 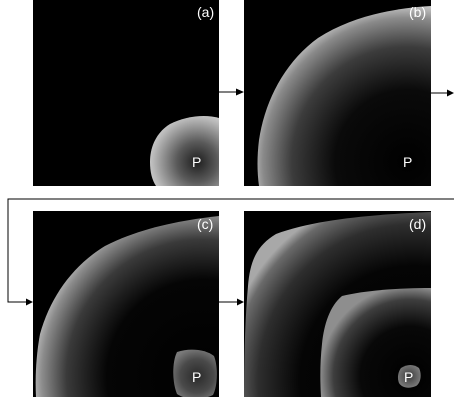 I want to click on panel-d-new-front, so click(x=409, y=376).